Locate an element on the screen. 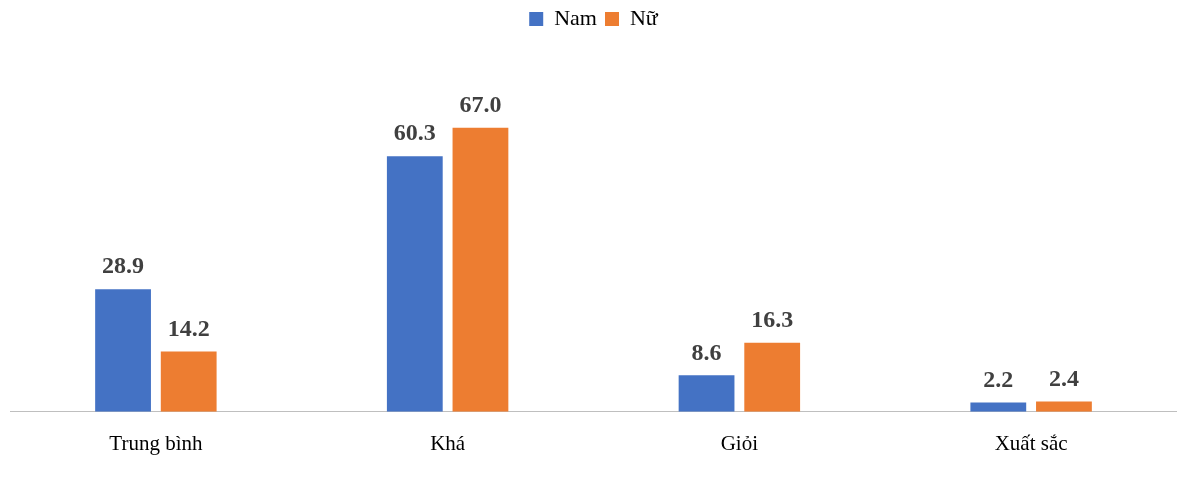 The height and width of the screenshot is (477, 1177). x-tick-label: Xuất sắc is located at coordinates (1031, 442).